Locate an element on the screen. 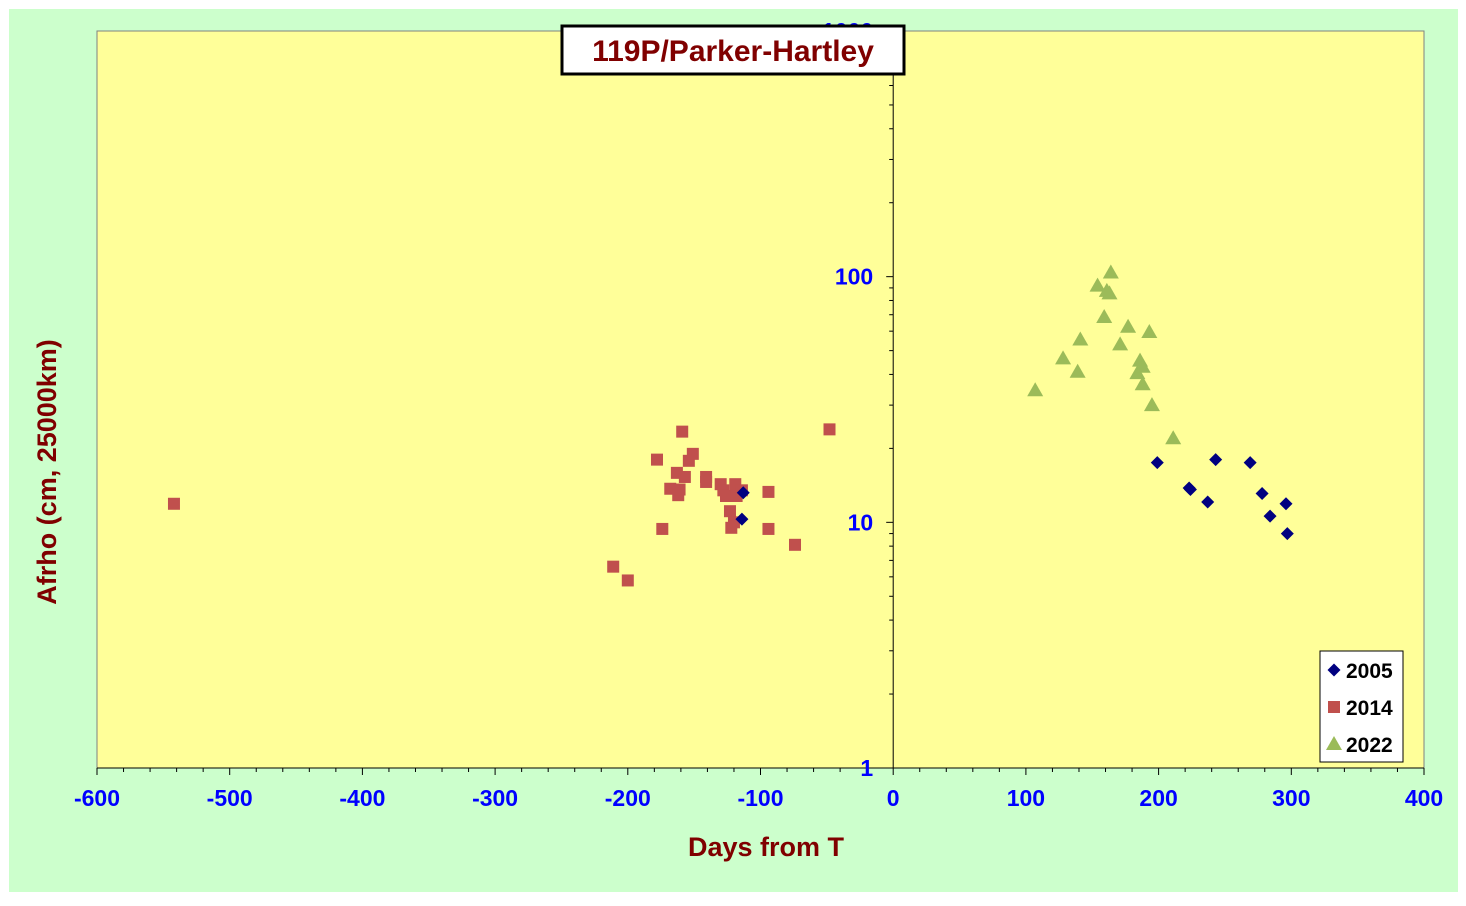 Image resolution: width=1466 pixels, height=906 pixels. x-tick-label: -600 is located at coordinates (97, 798).